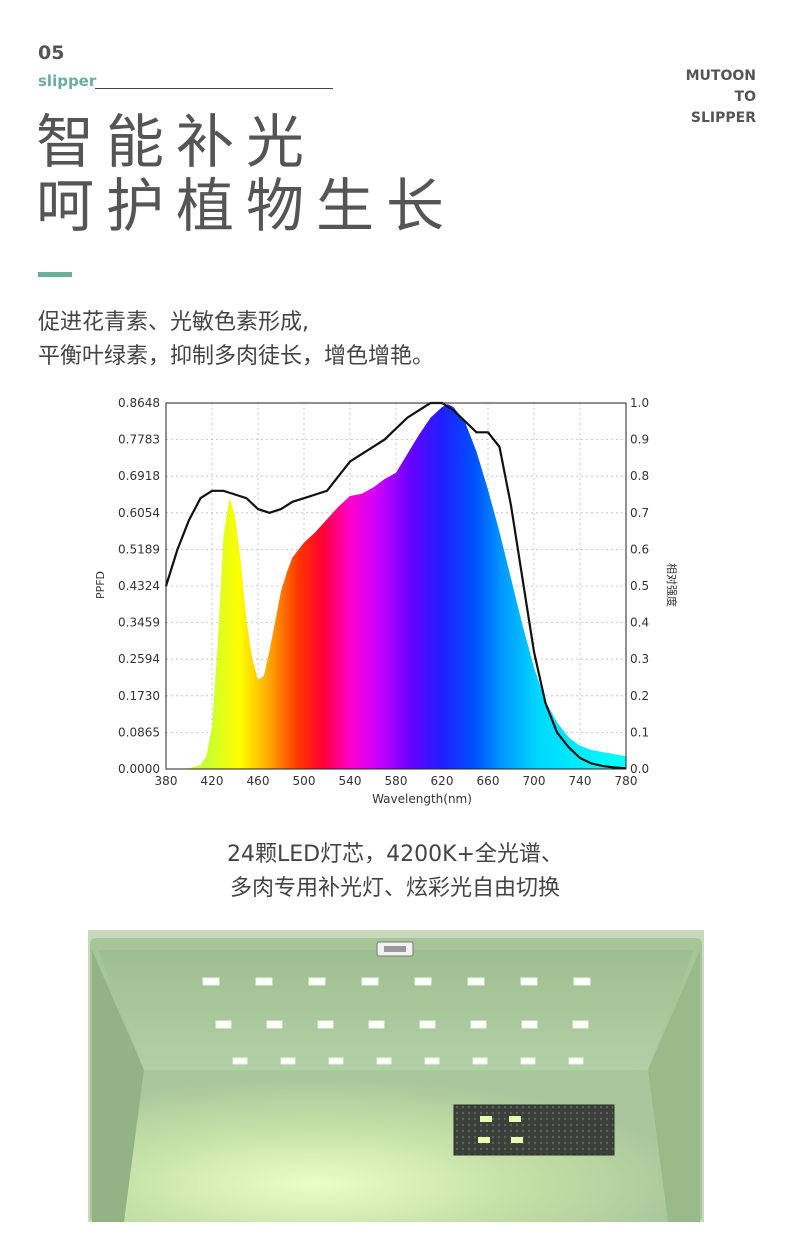 Image resolution: width=790 pixels, height=1241 pixels. I want to click on y2-tick-label: 0.8, so click(639, 476).